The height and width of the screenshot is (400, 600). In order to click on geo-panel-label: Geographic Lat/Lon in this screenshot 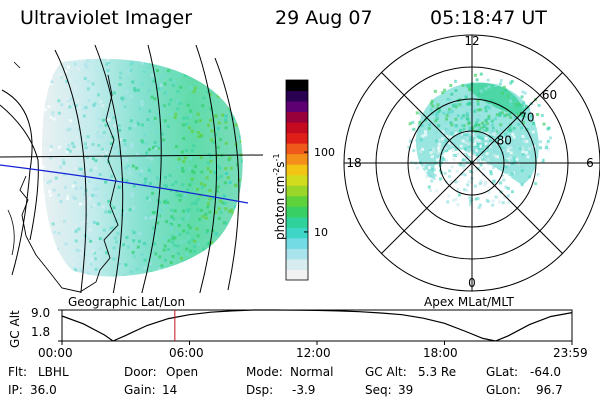, I will do `click(127, 302)`.